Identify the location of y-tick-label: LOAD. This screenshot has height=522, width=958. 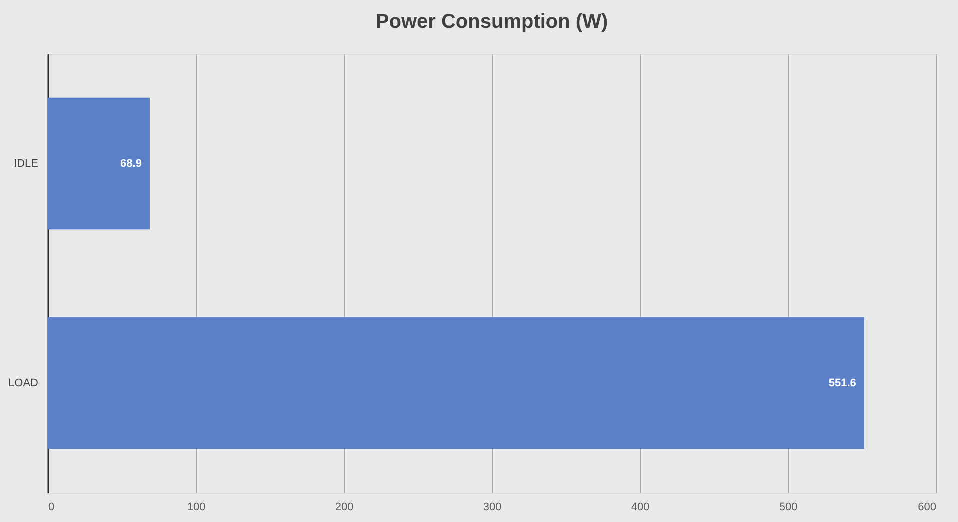
(23, 383).